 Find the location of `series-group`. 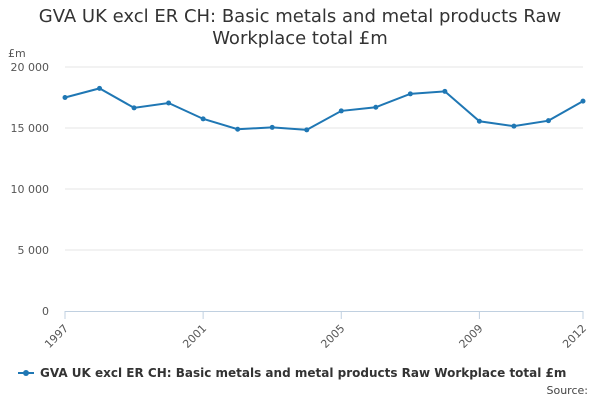

series-group is located at coordinates (324, 109).